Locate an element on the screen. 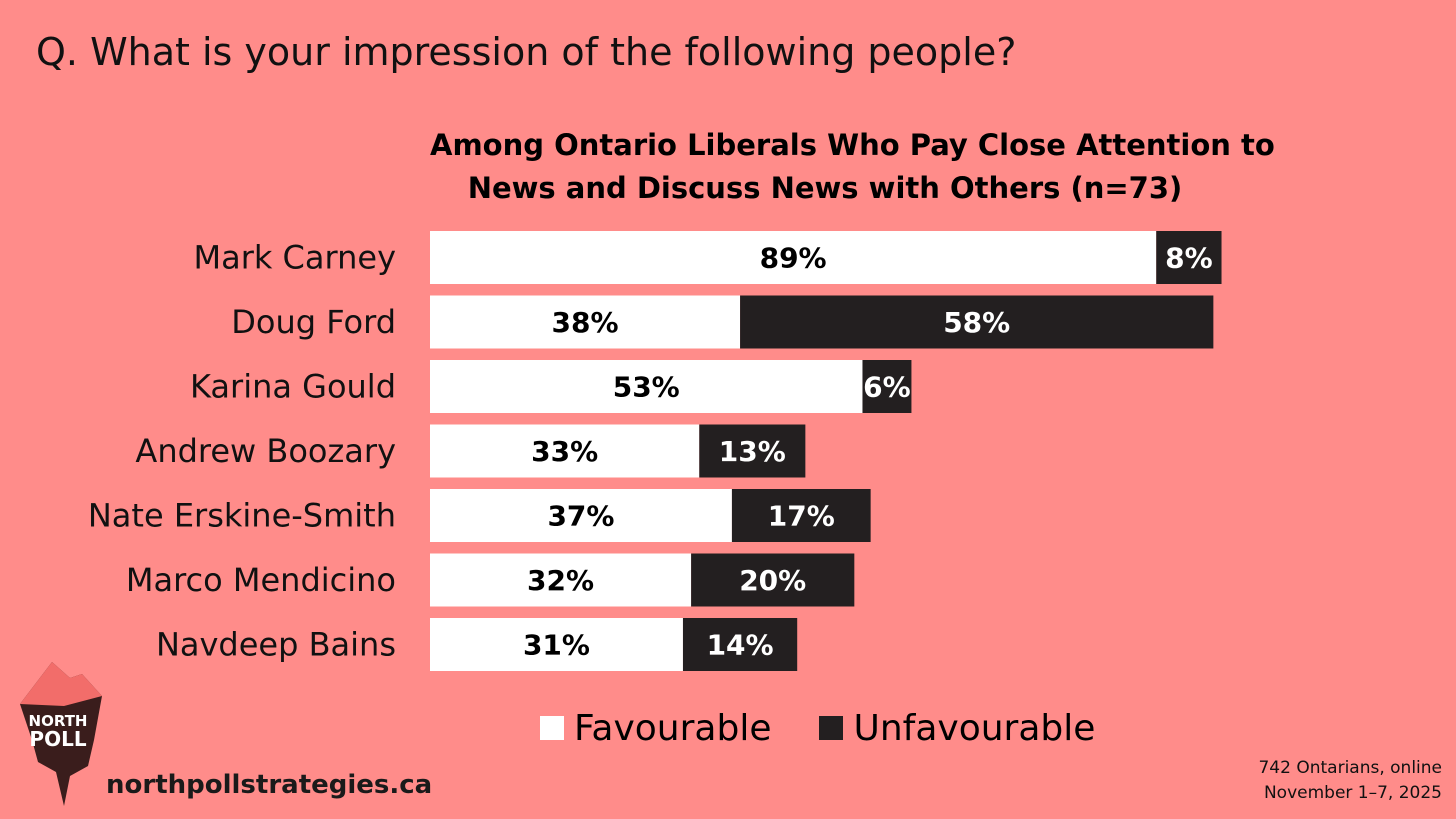  data-label-favourable-mark-carney: 89% is located at coordinates (793, 258).